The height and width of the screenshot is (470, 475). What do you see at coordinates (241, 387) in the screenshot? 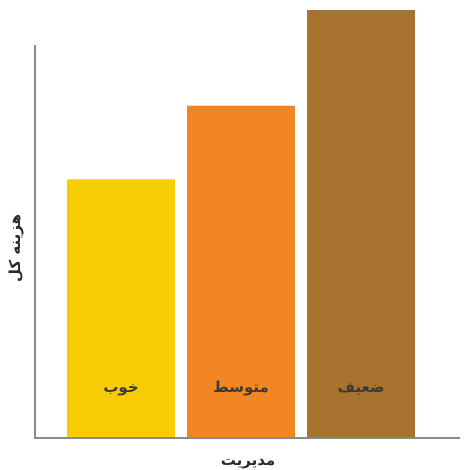
I see `bar-label-2: متوسط` at bounding box center [241, 387].